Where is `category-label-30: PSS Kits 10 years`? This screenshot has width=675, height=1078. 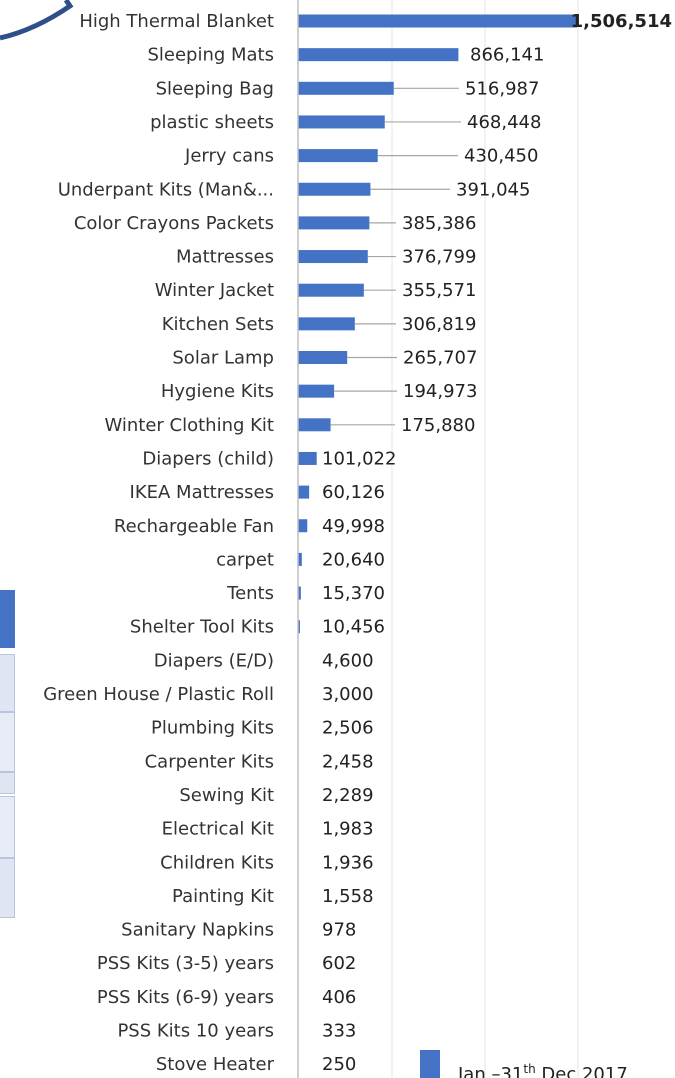 category-label-30: PSS Kits 10 years is located at coordinates (195, 1031).